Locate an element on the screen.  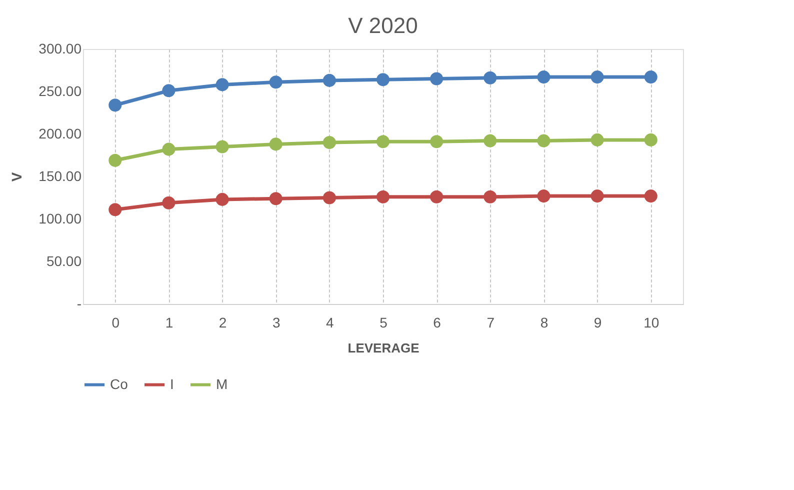
y-axis-title: V is located at coordinates (16, 177).